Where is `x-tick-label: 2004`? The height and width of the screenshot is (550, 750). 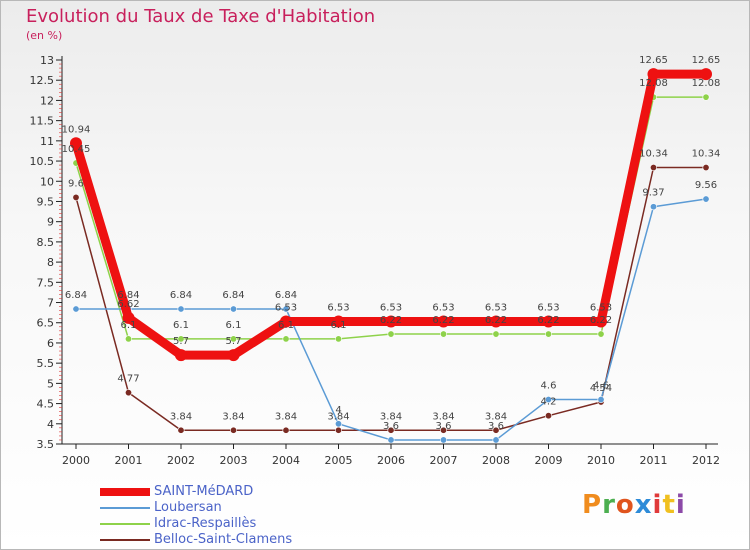
x-tick-label: 2004 is located at coordinates (286, 460).